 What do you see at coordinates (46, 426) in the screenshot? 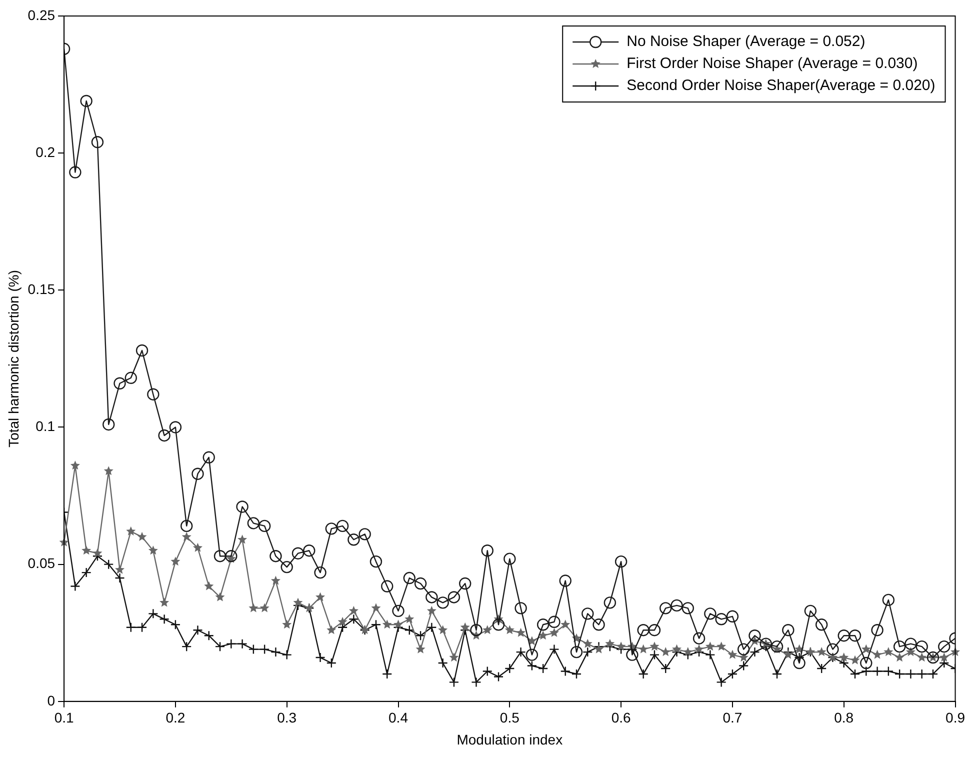
I see `y-tick-label: 0.1` at bounding box center [46, 426].